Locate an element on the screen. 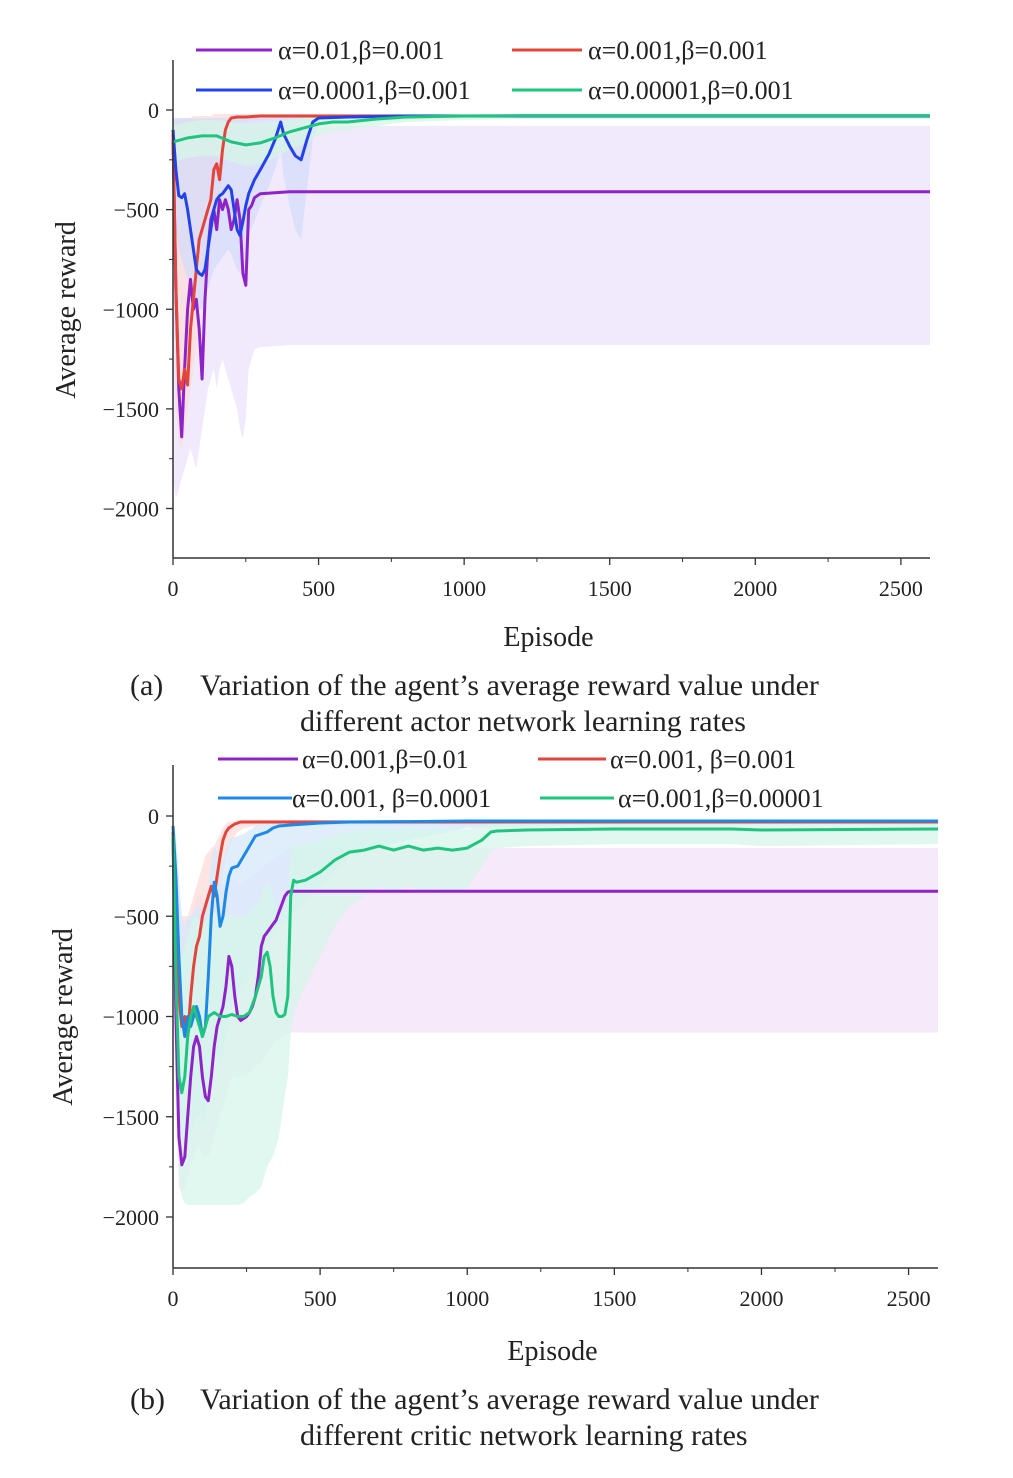 This screenshot has height=1478, width=1013. panel-b-y-tick-label: −500 is located at coordinates (136, 916).